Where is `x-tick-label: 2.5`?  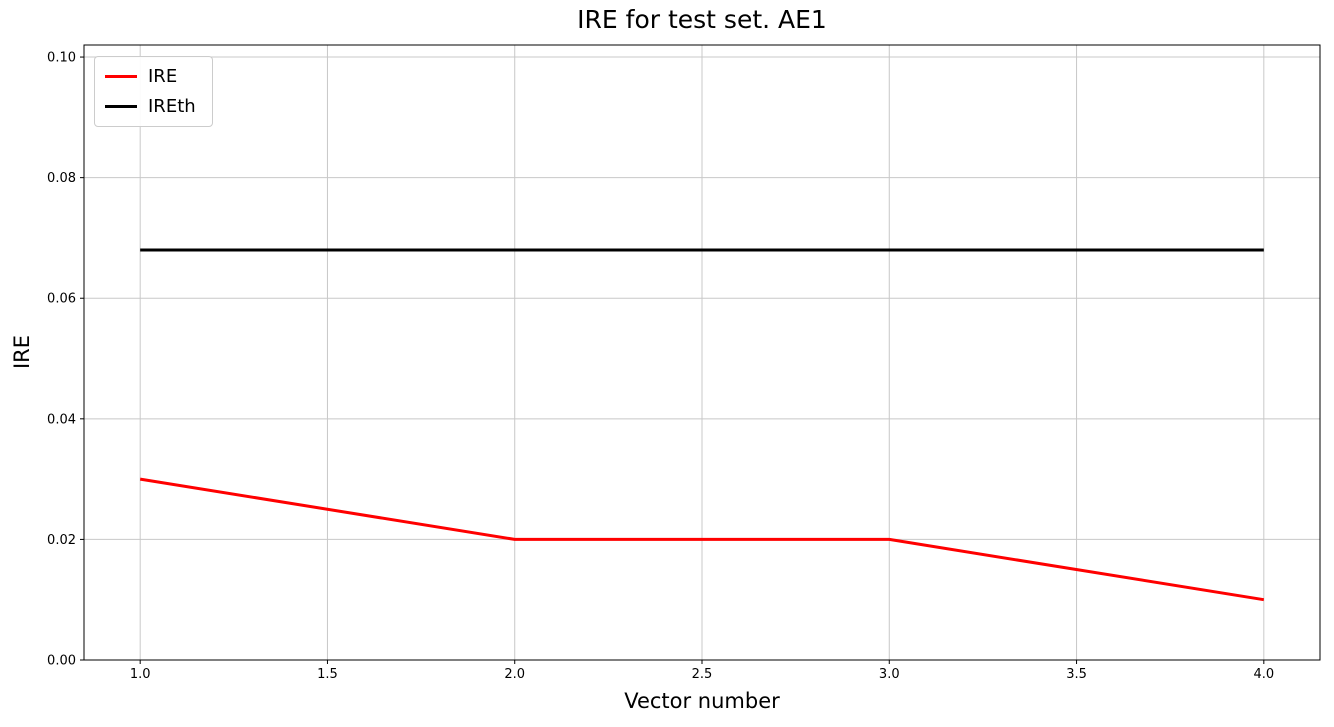
x-tick-label: 2.5 is located at coordinates (702, 674).